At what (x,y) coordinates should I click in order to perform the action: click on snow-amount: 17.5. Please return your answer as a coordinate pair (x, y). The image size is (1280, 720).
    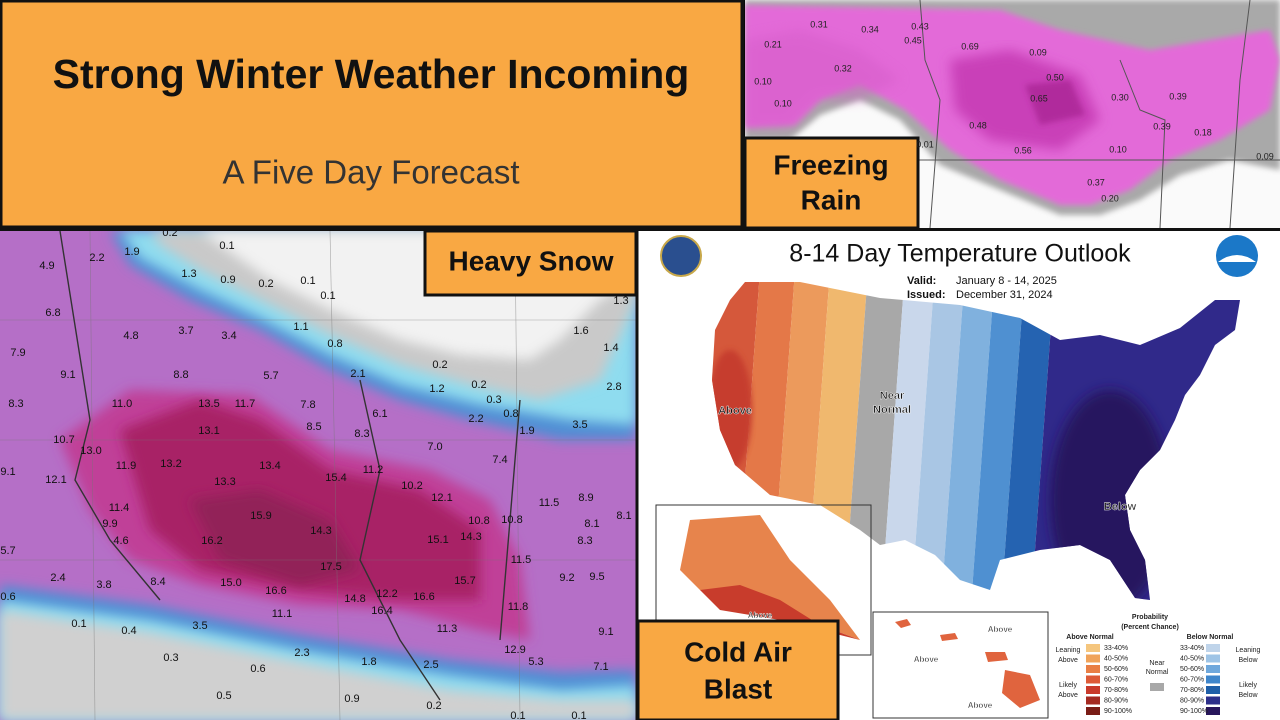
    Looking at the image, I should click on (330, 567).